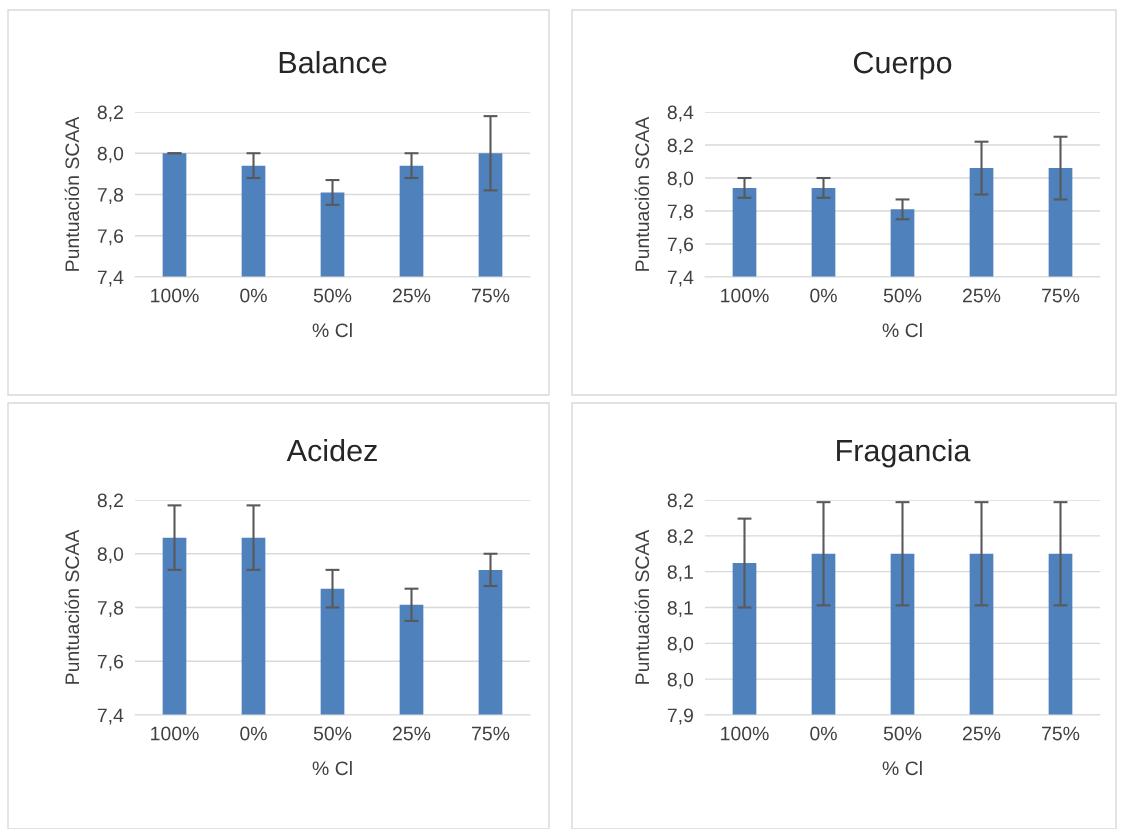  Describe the element at coordinates (680, 716) in the screenshot. I see `y-tick-label: 7,9` at that location.